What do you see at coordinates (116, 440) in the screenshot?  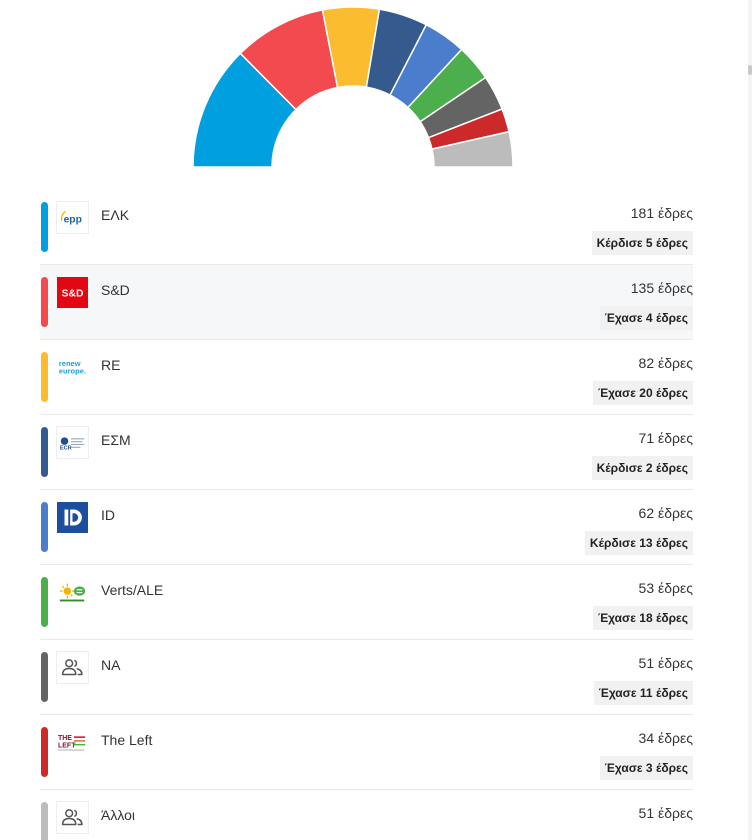 I see `party-name: ΕΣΜ` at bounding box center [116, 440].